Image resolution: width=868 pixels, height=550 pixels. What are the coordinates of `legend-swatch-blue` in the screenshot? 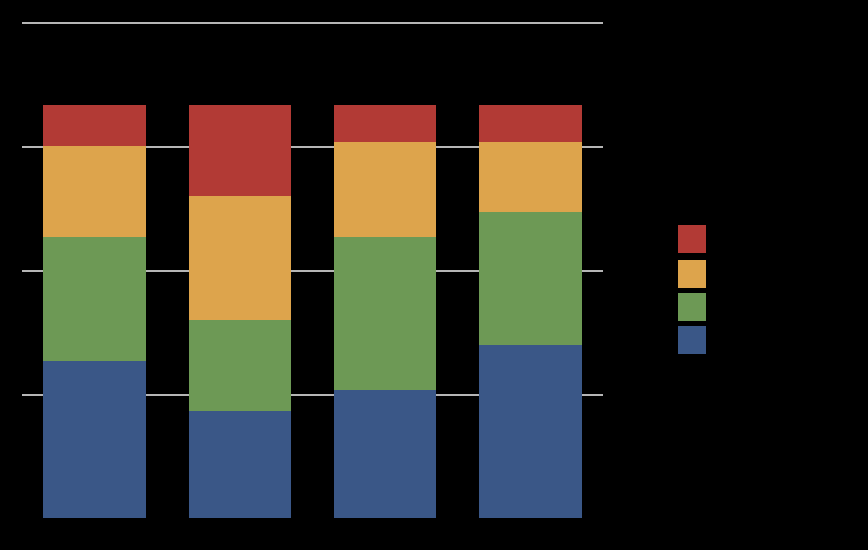 It's located at (692, 340).